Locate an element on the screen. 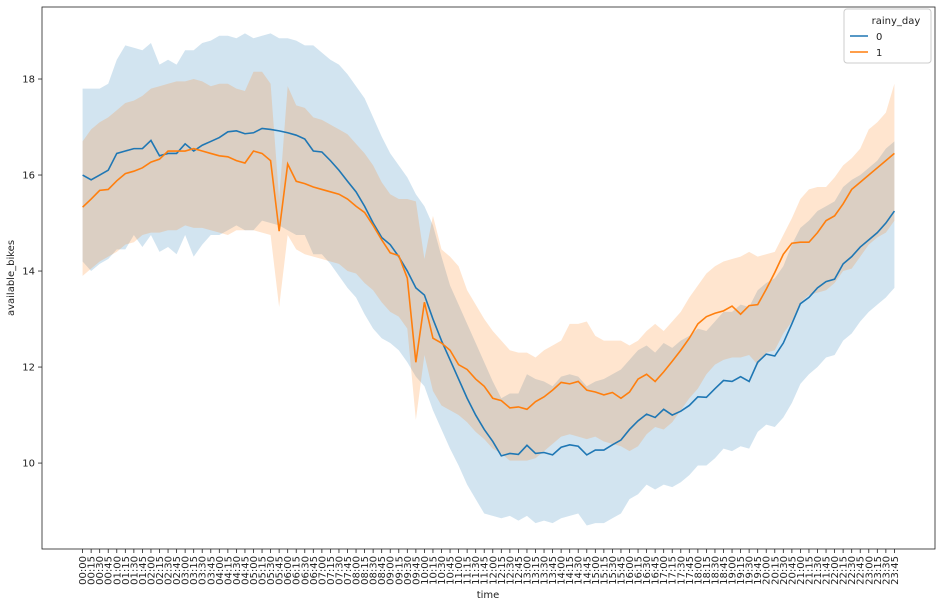 The image size is (941, 607). x-tick-label: 07:30 is located at coordinates (339, 570).